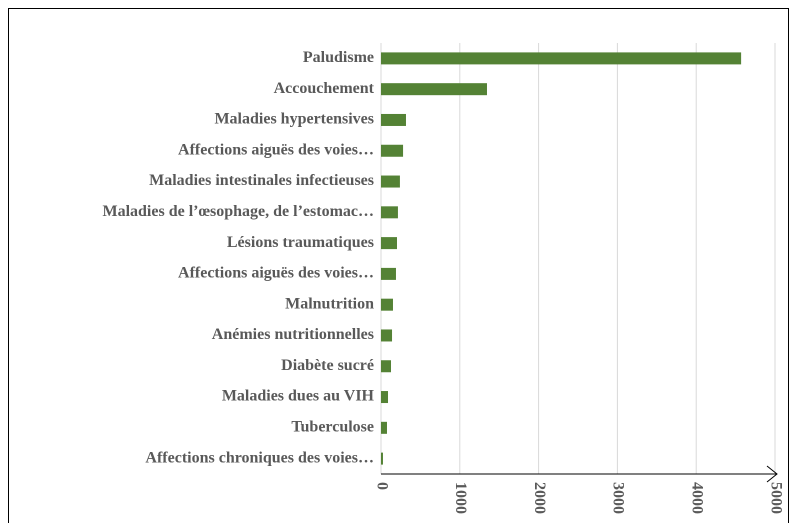 Image resolution: width=797 pixels, height=523 pixels. What do you see at coordinates (298, 396) in the screenshot?
I see `y-tick-label: Maladies dues au VIH` at bounding box center [298, 396].